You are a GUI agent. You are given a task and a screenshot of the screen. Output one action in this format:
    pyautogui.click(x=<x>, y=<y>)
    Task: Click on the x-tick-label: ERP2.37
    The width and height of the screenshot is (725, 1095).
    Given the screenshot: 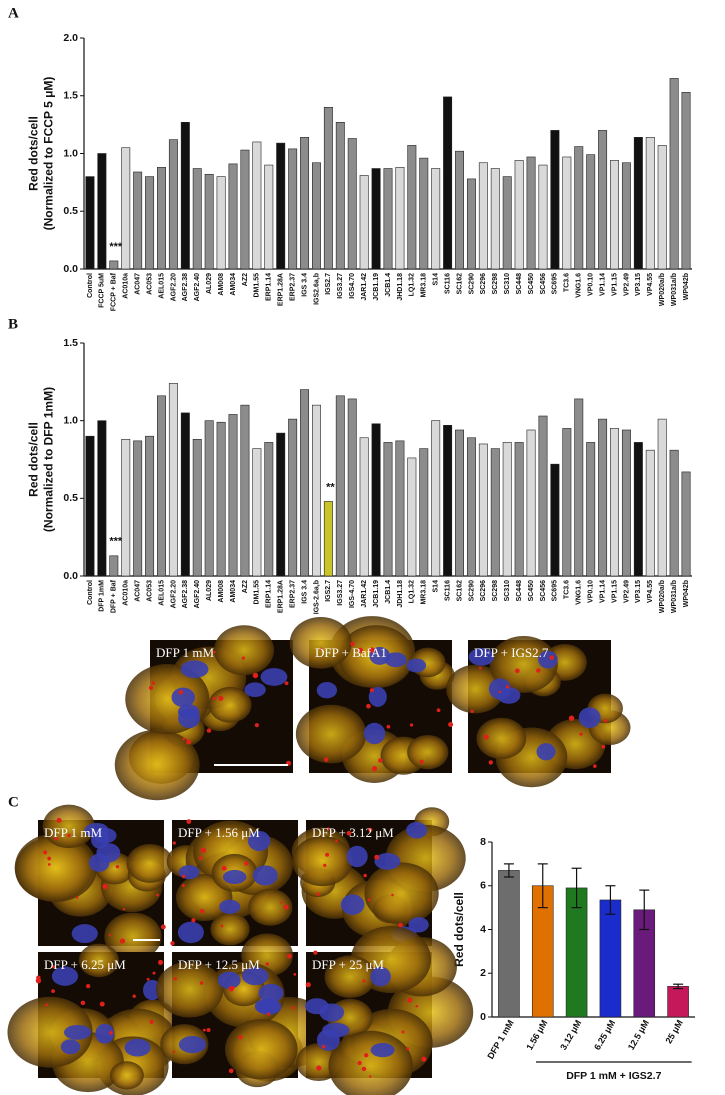 What is the action you would take?
    pyautogui.click(x=292, y=594)
    